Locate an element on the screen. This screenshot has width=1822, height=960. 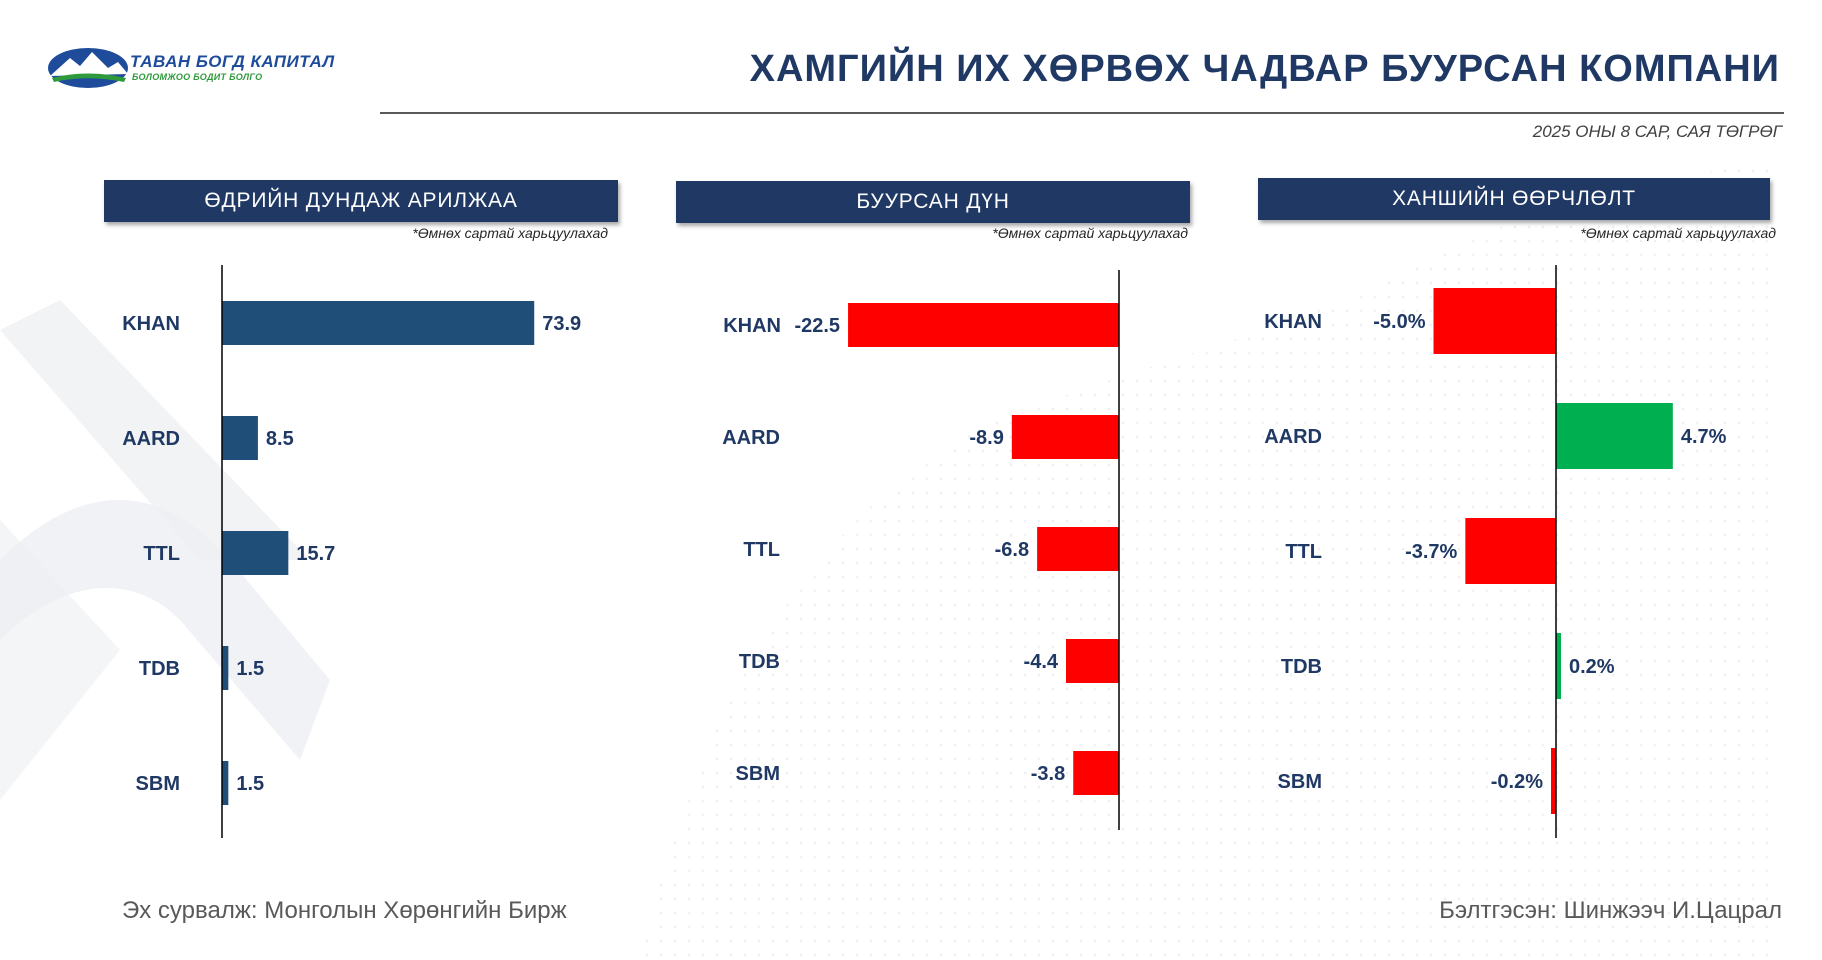
title-divider is located at coordinates (1082, 113).